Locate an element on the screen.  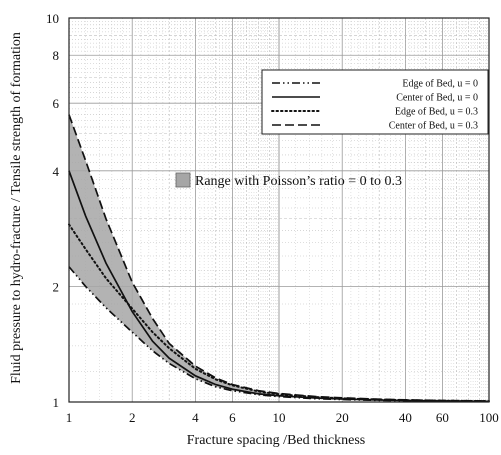
legend-label-4: Center of Bed, u = 0.3 is located at coordinates (433, 126).